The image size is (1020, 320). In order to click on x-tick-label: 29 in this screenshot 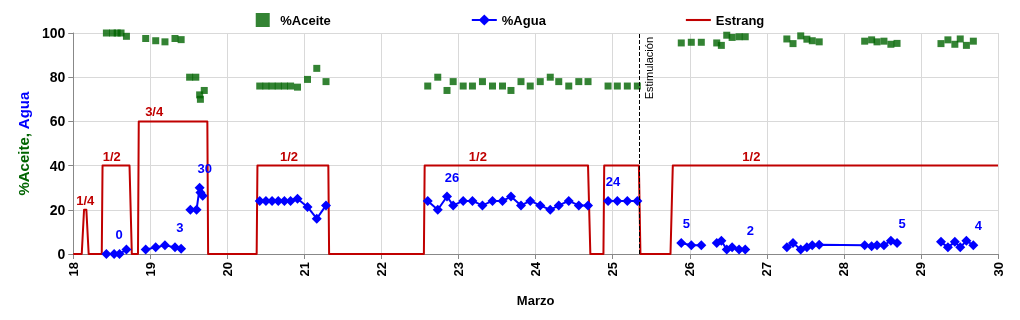, I will do `click(921, 269)`.